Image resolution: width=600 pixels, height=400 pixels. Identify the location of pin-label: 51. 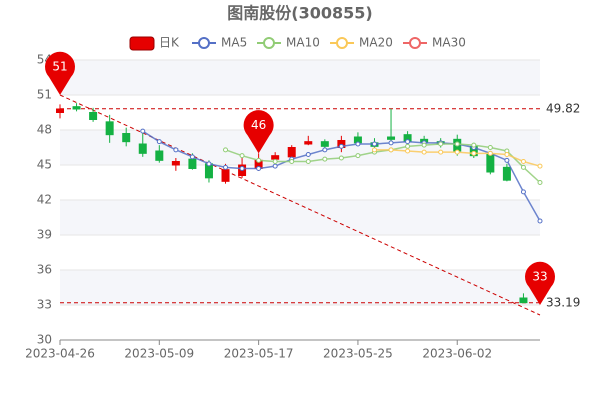
(59, 67).